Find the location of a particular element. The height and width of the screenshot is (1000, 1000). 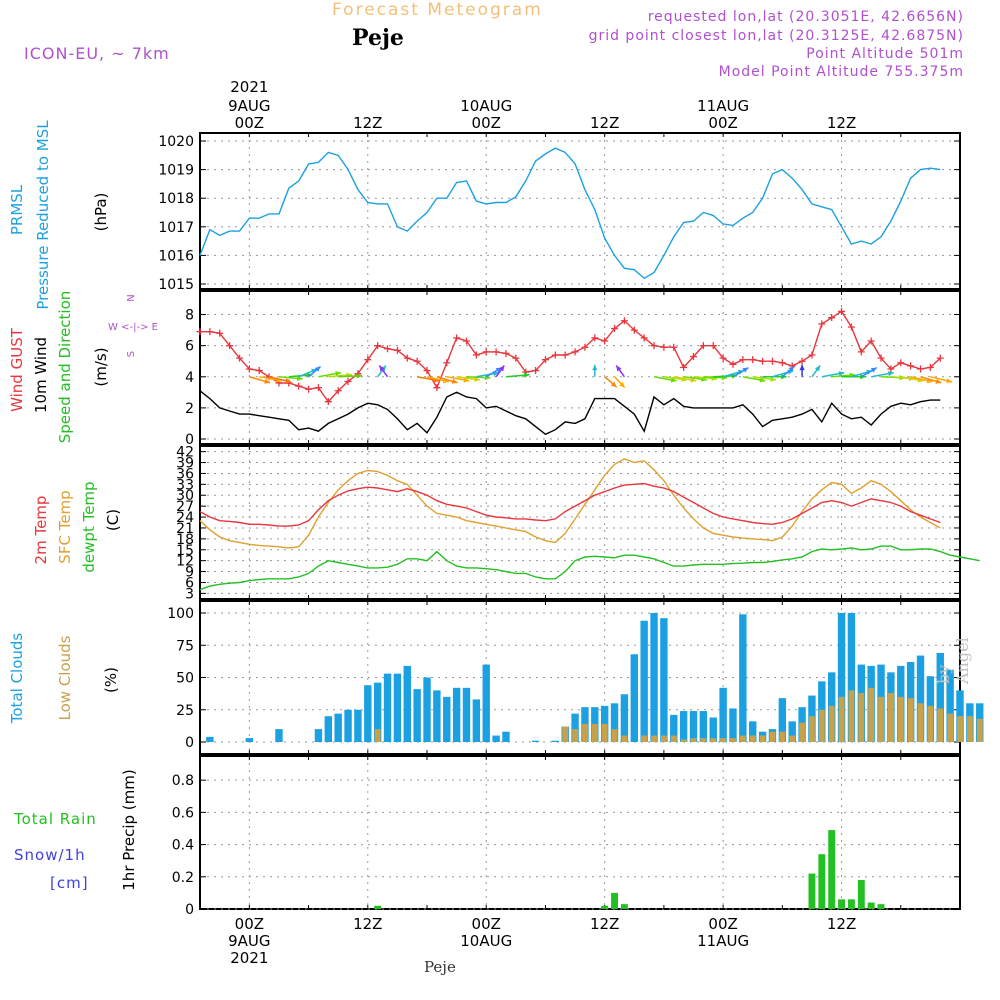

wind-ytick-label: 0 is located at coordinates (189, 440).